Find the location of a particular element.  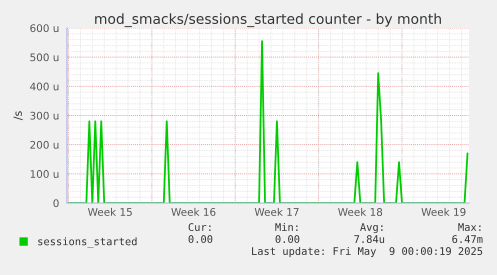

text: Avg: is located at coordinates (371, 228).